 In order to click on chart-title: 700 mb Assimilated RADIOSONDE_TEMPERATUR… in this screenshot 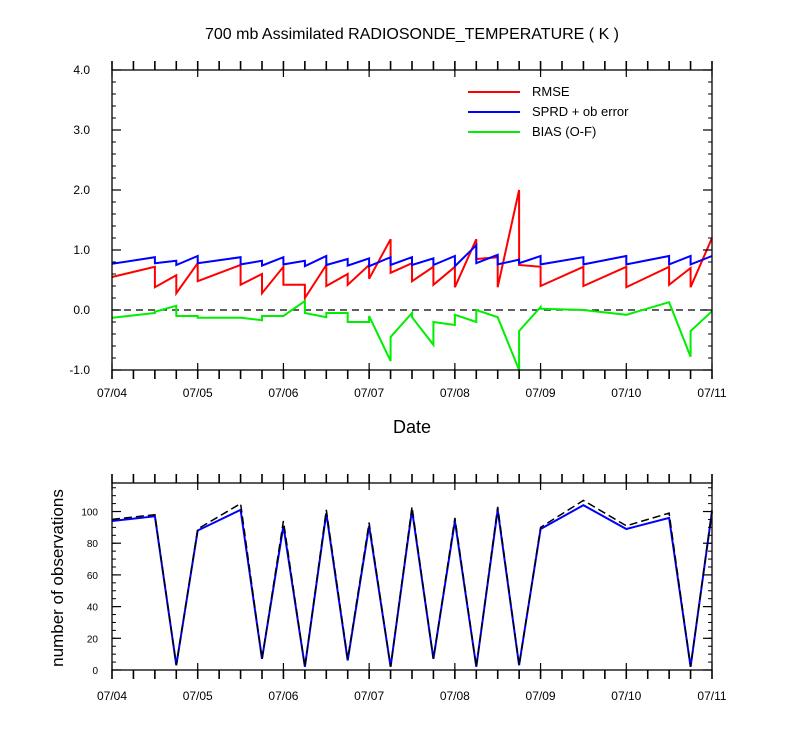, I will do `click(412, 34)`.